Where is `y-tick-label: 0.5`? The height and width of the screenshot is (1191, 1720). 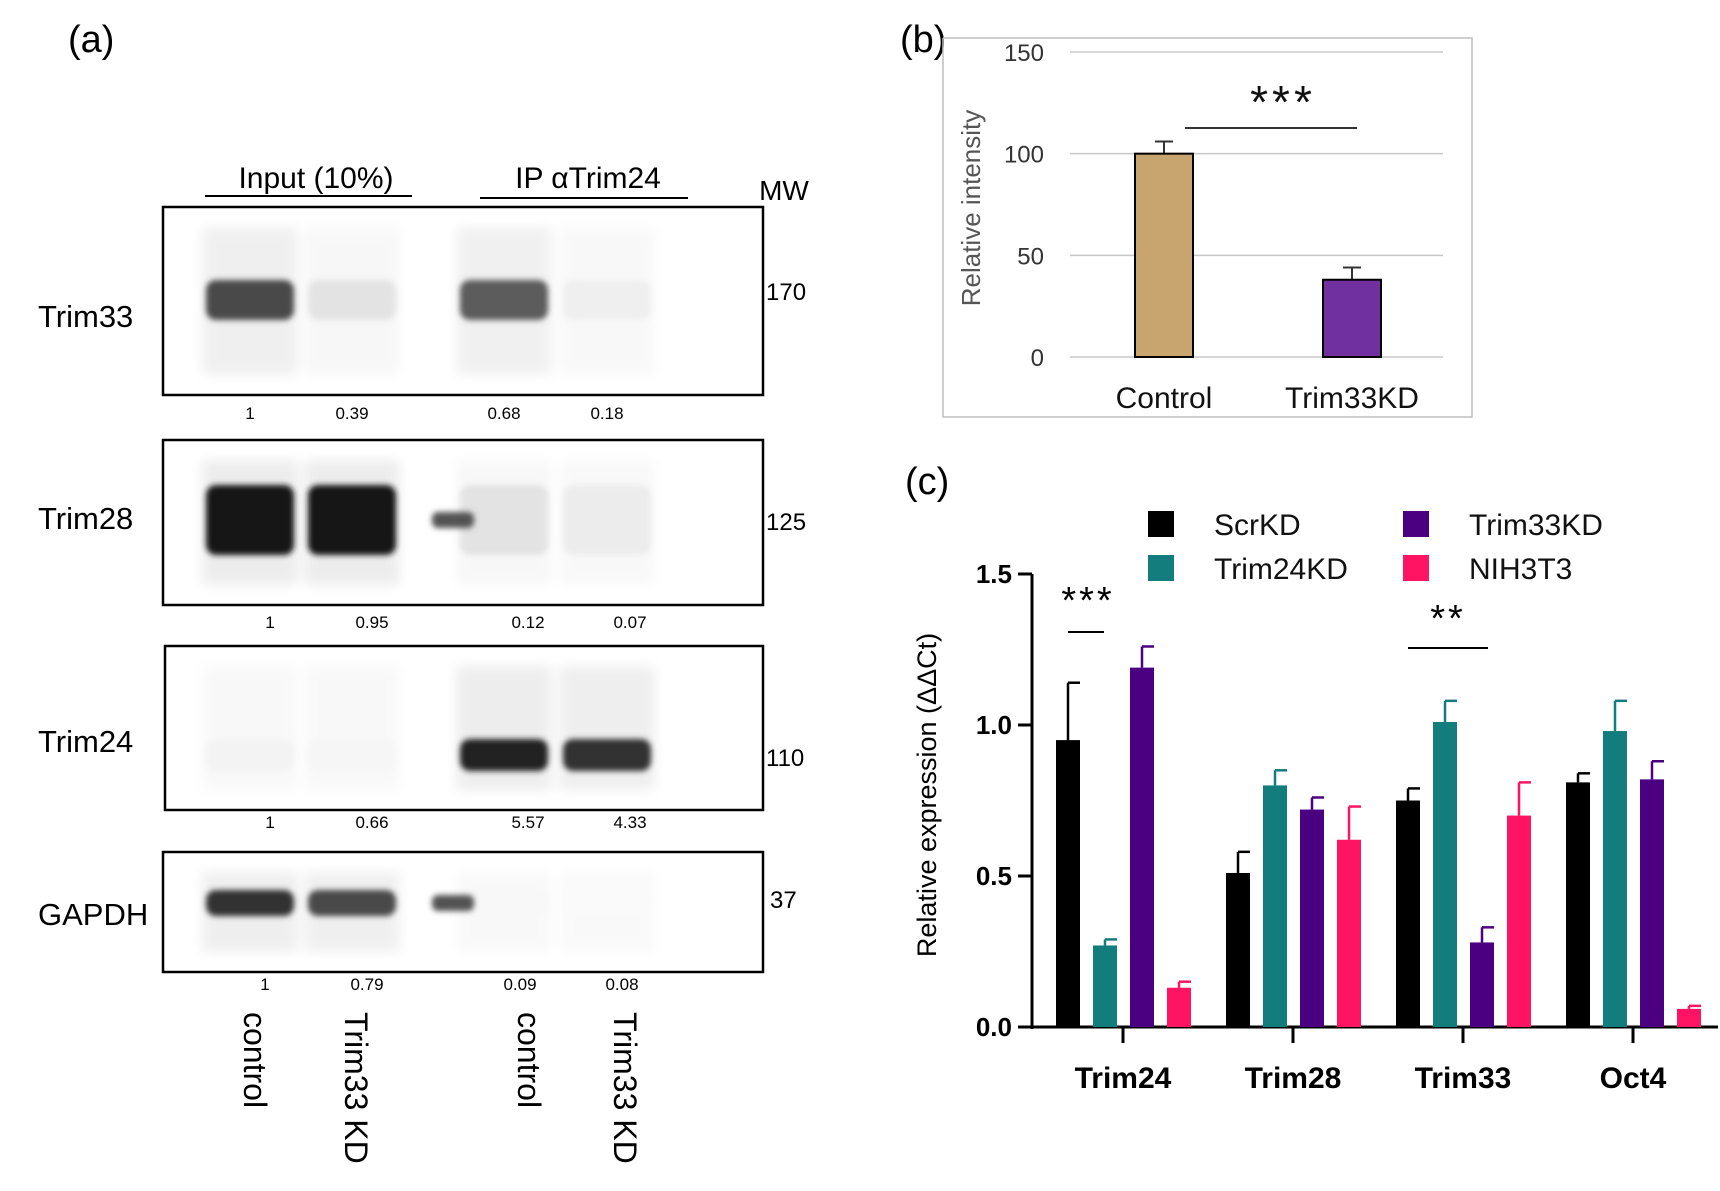 y-tick-label: 0.5 is located at coordinates (994, 876).